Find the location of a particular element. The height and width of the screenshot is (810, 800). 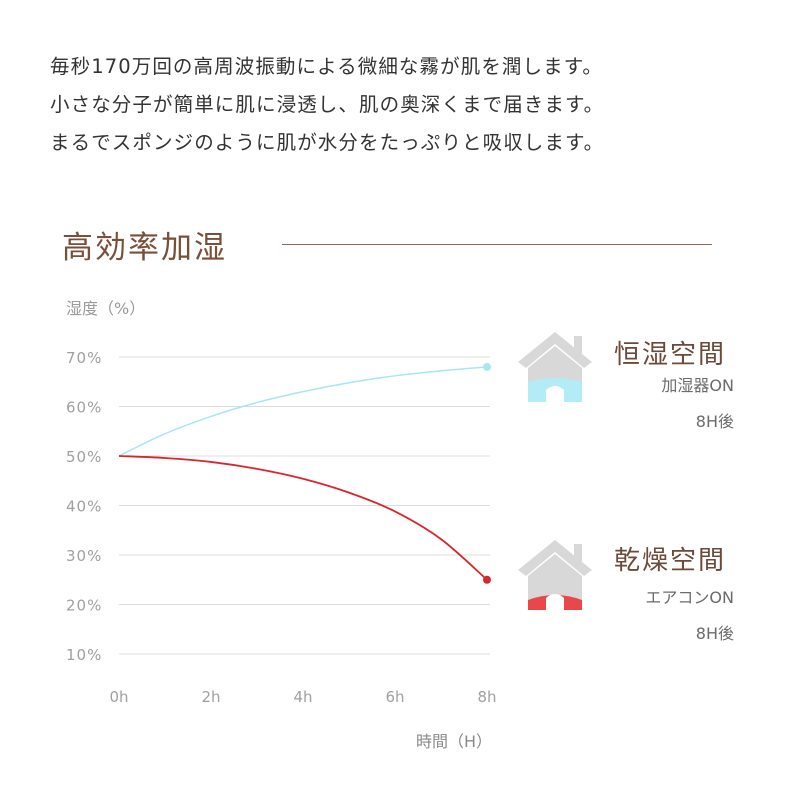

x-tick-label: 0h is located at coordinates (118, 697).